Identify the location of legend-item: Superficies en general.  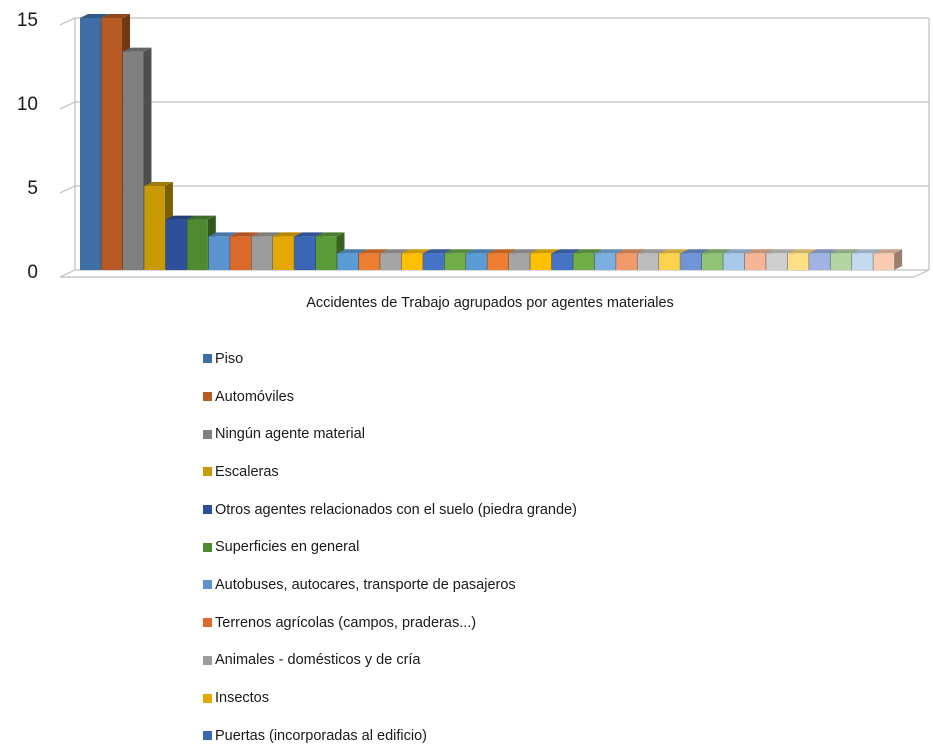
(390, 547).